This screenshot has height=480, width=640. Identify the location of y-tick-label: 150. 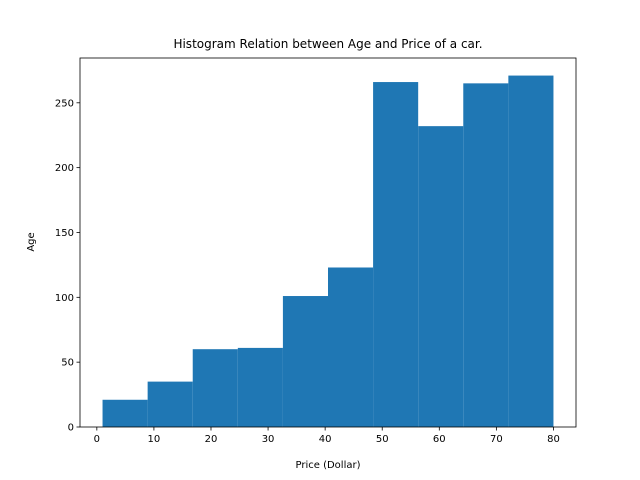
(64, 233).